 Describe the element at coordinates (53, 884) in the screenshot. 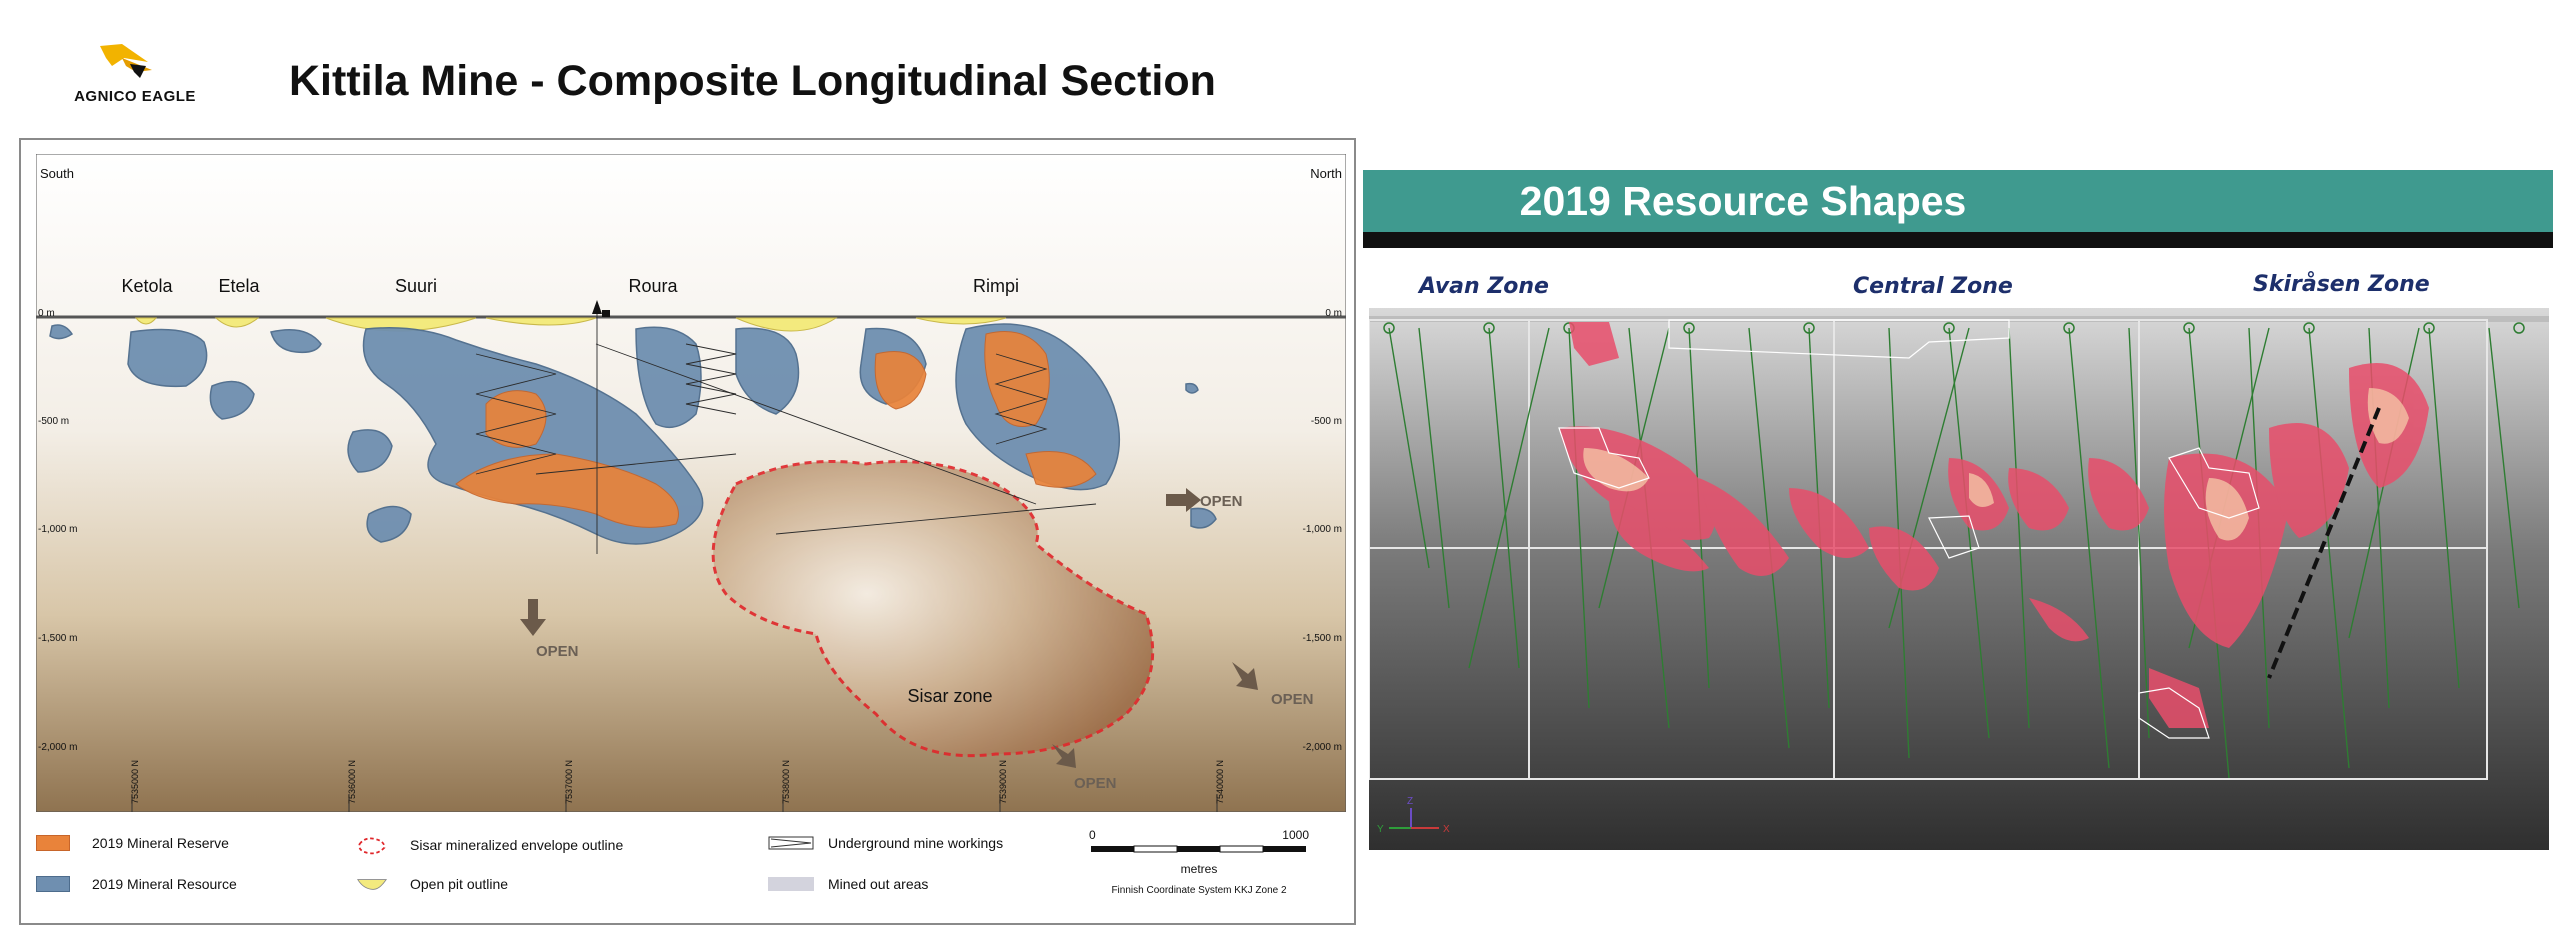

I see `resource-swatch` at that location.